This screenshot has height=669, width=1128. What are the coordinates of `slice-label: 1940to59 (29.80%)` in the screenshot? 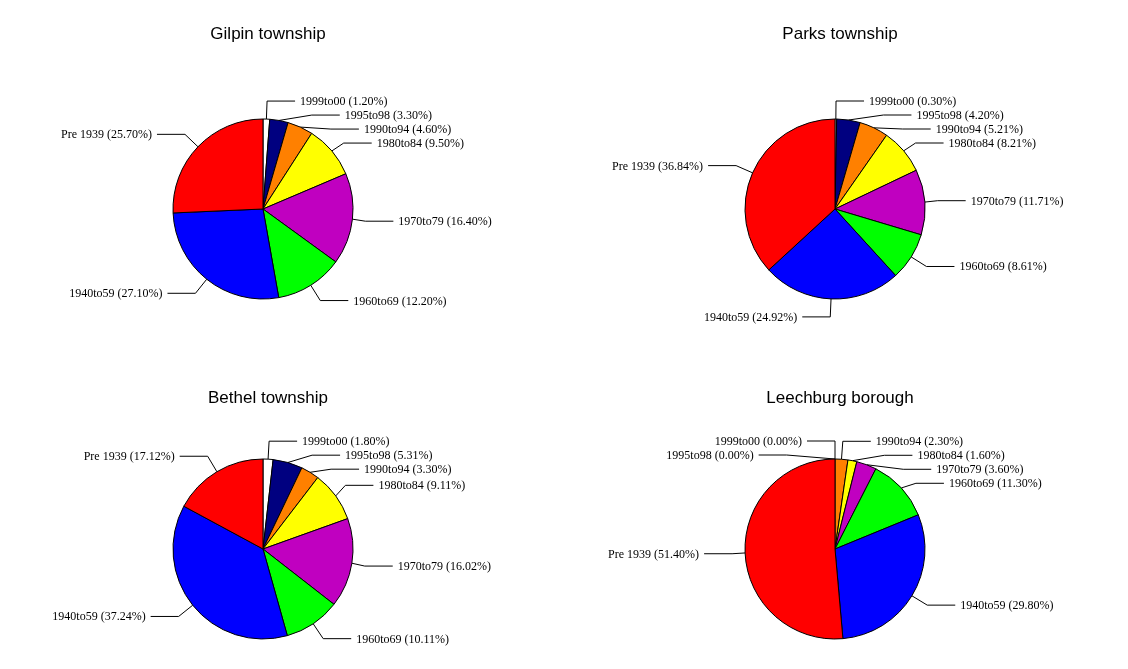 It's located at (1007, 605).